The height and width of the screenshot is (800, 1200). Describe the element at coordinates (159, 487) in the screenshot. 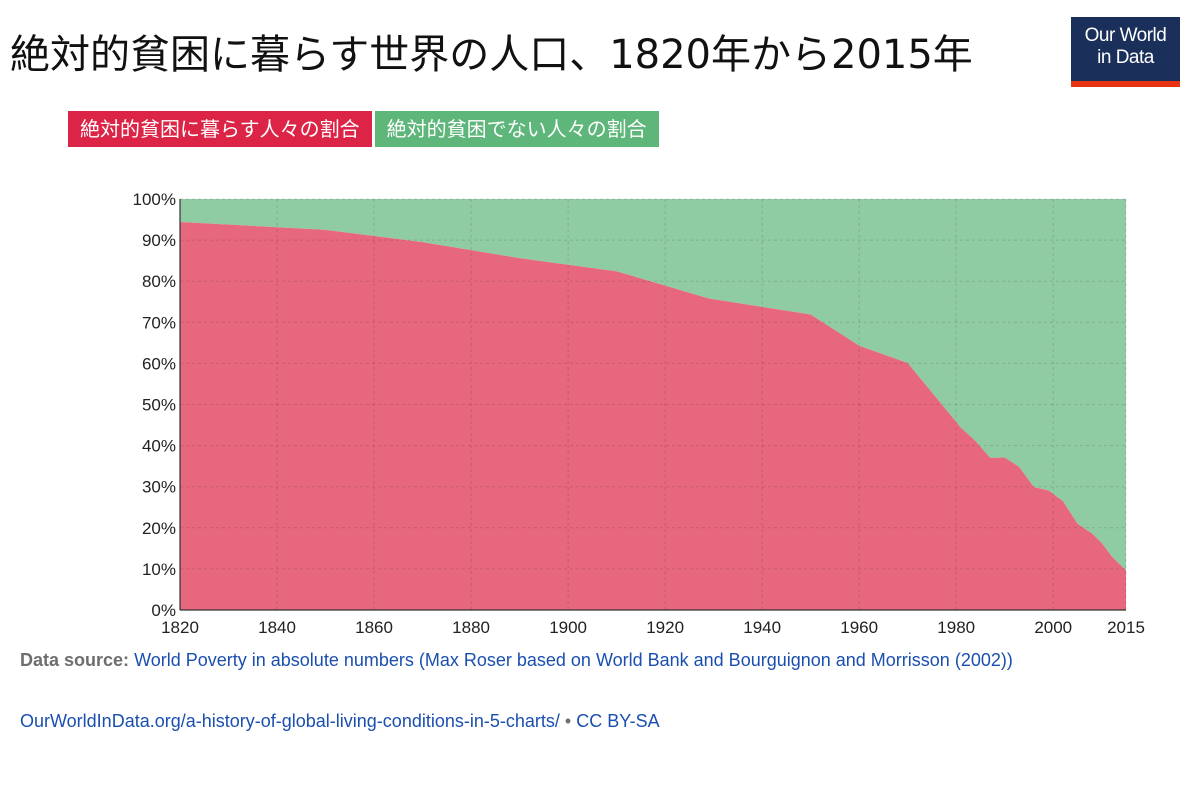

I see `y-tick-label: 30%` at that location.